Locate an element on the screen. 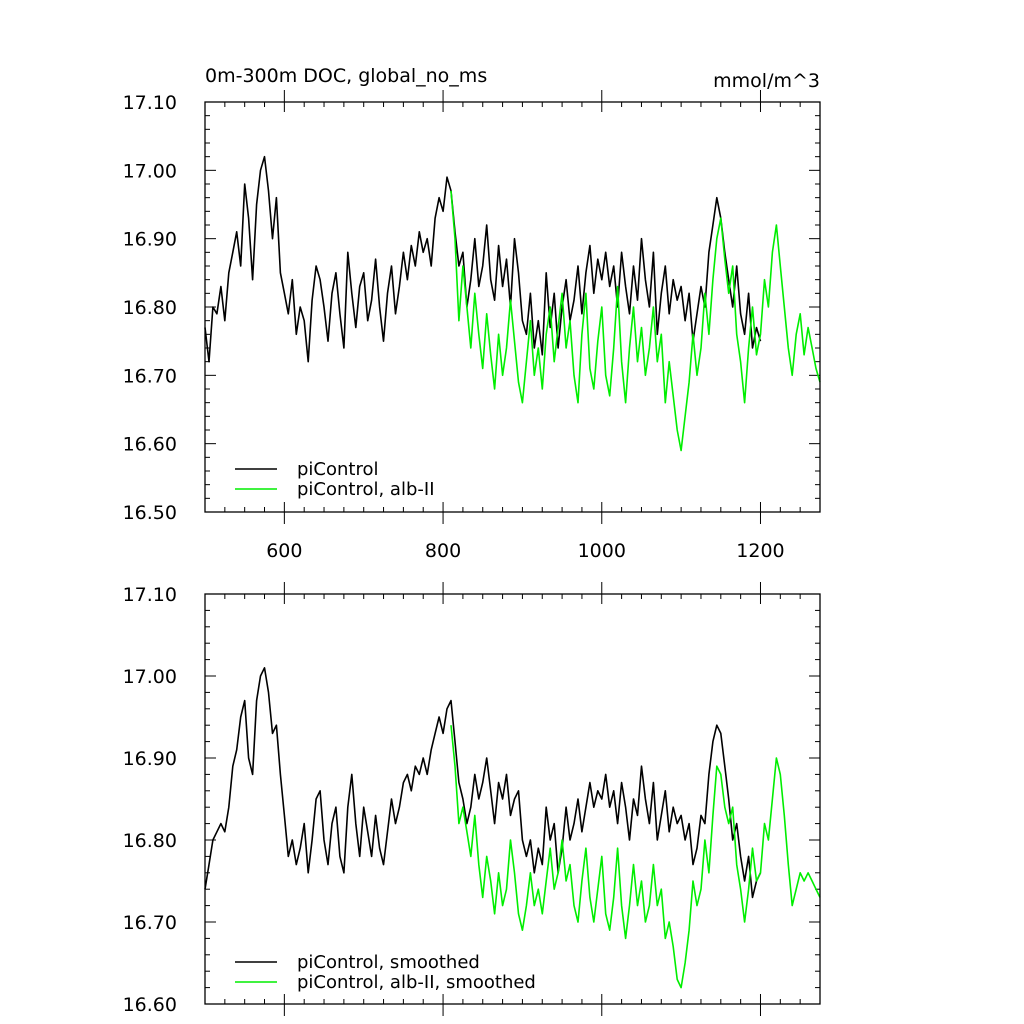 The image size is (1024, 1024). x-tick-label: 1000 is located at coordinates (602, 551).